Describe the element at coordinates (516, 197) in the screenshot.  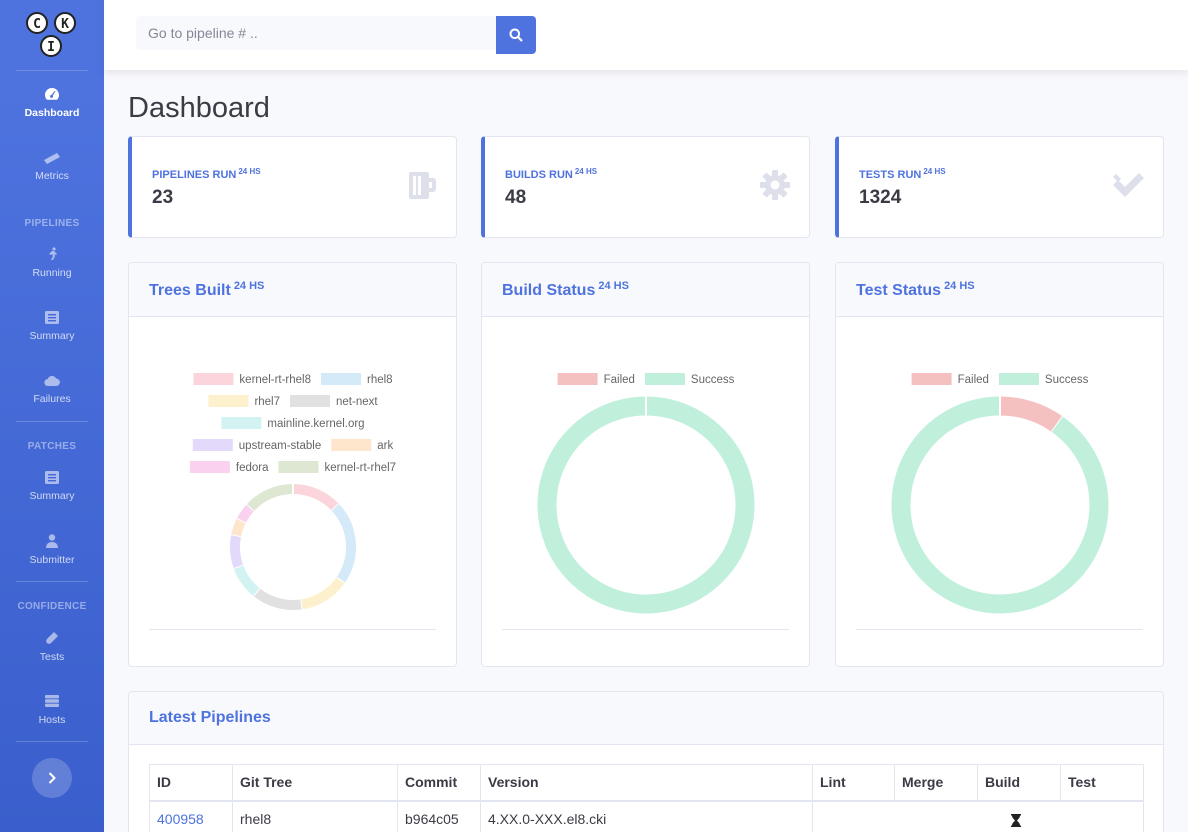
I see `stat-value: 48` at that location.